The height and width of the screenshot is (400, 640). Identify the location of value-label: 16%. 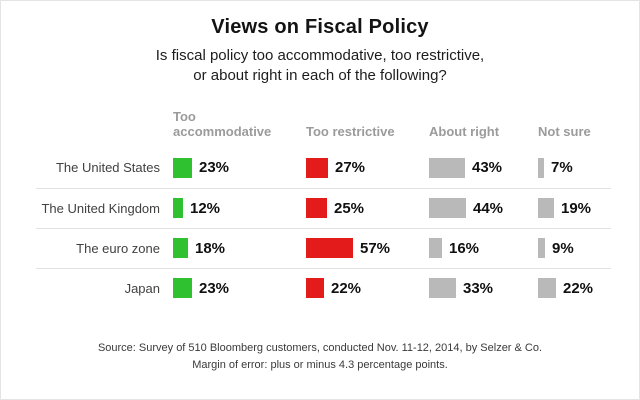
(464, 248).